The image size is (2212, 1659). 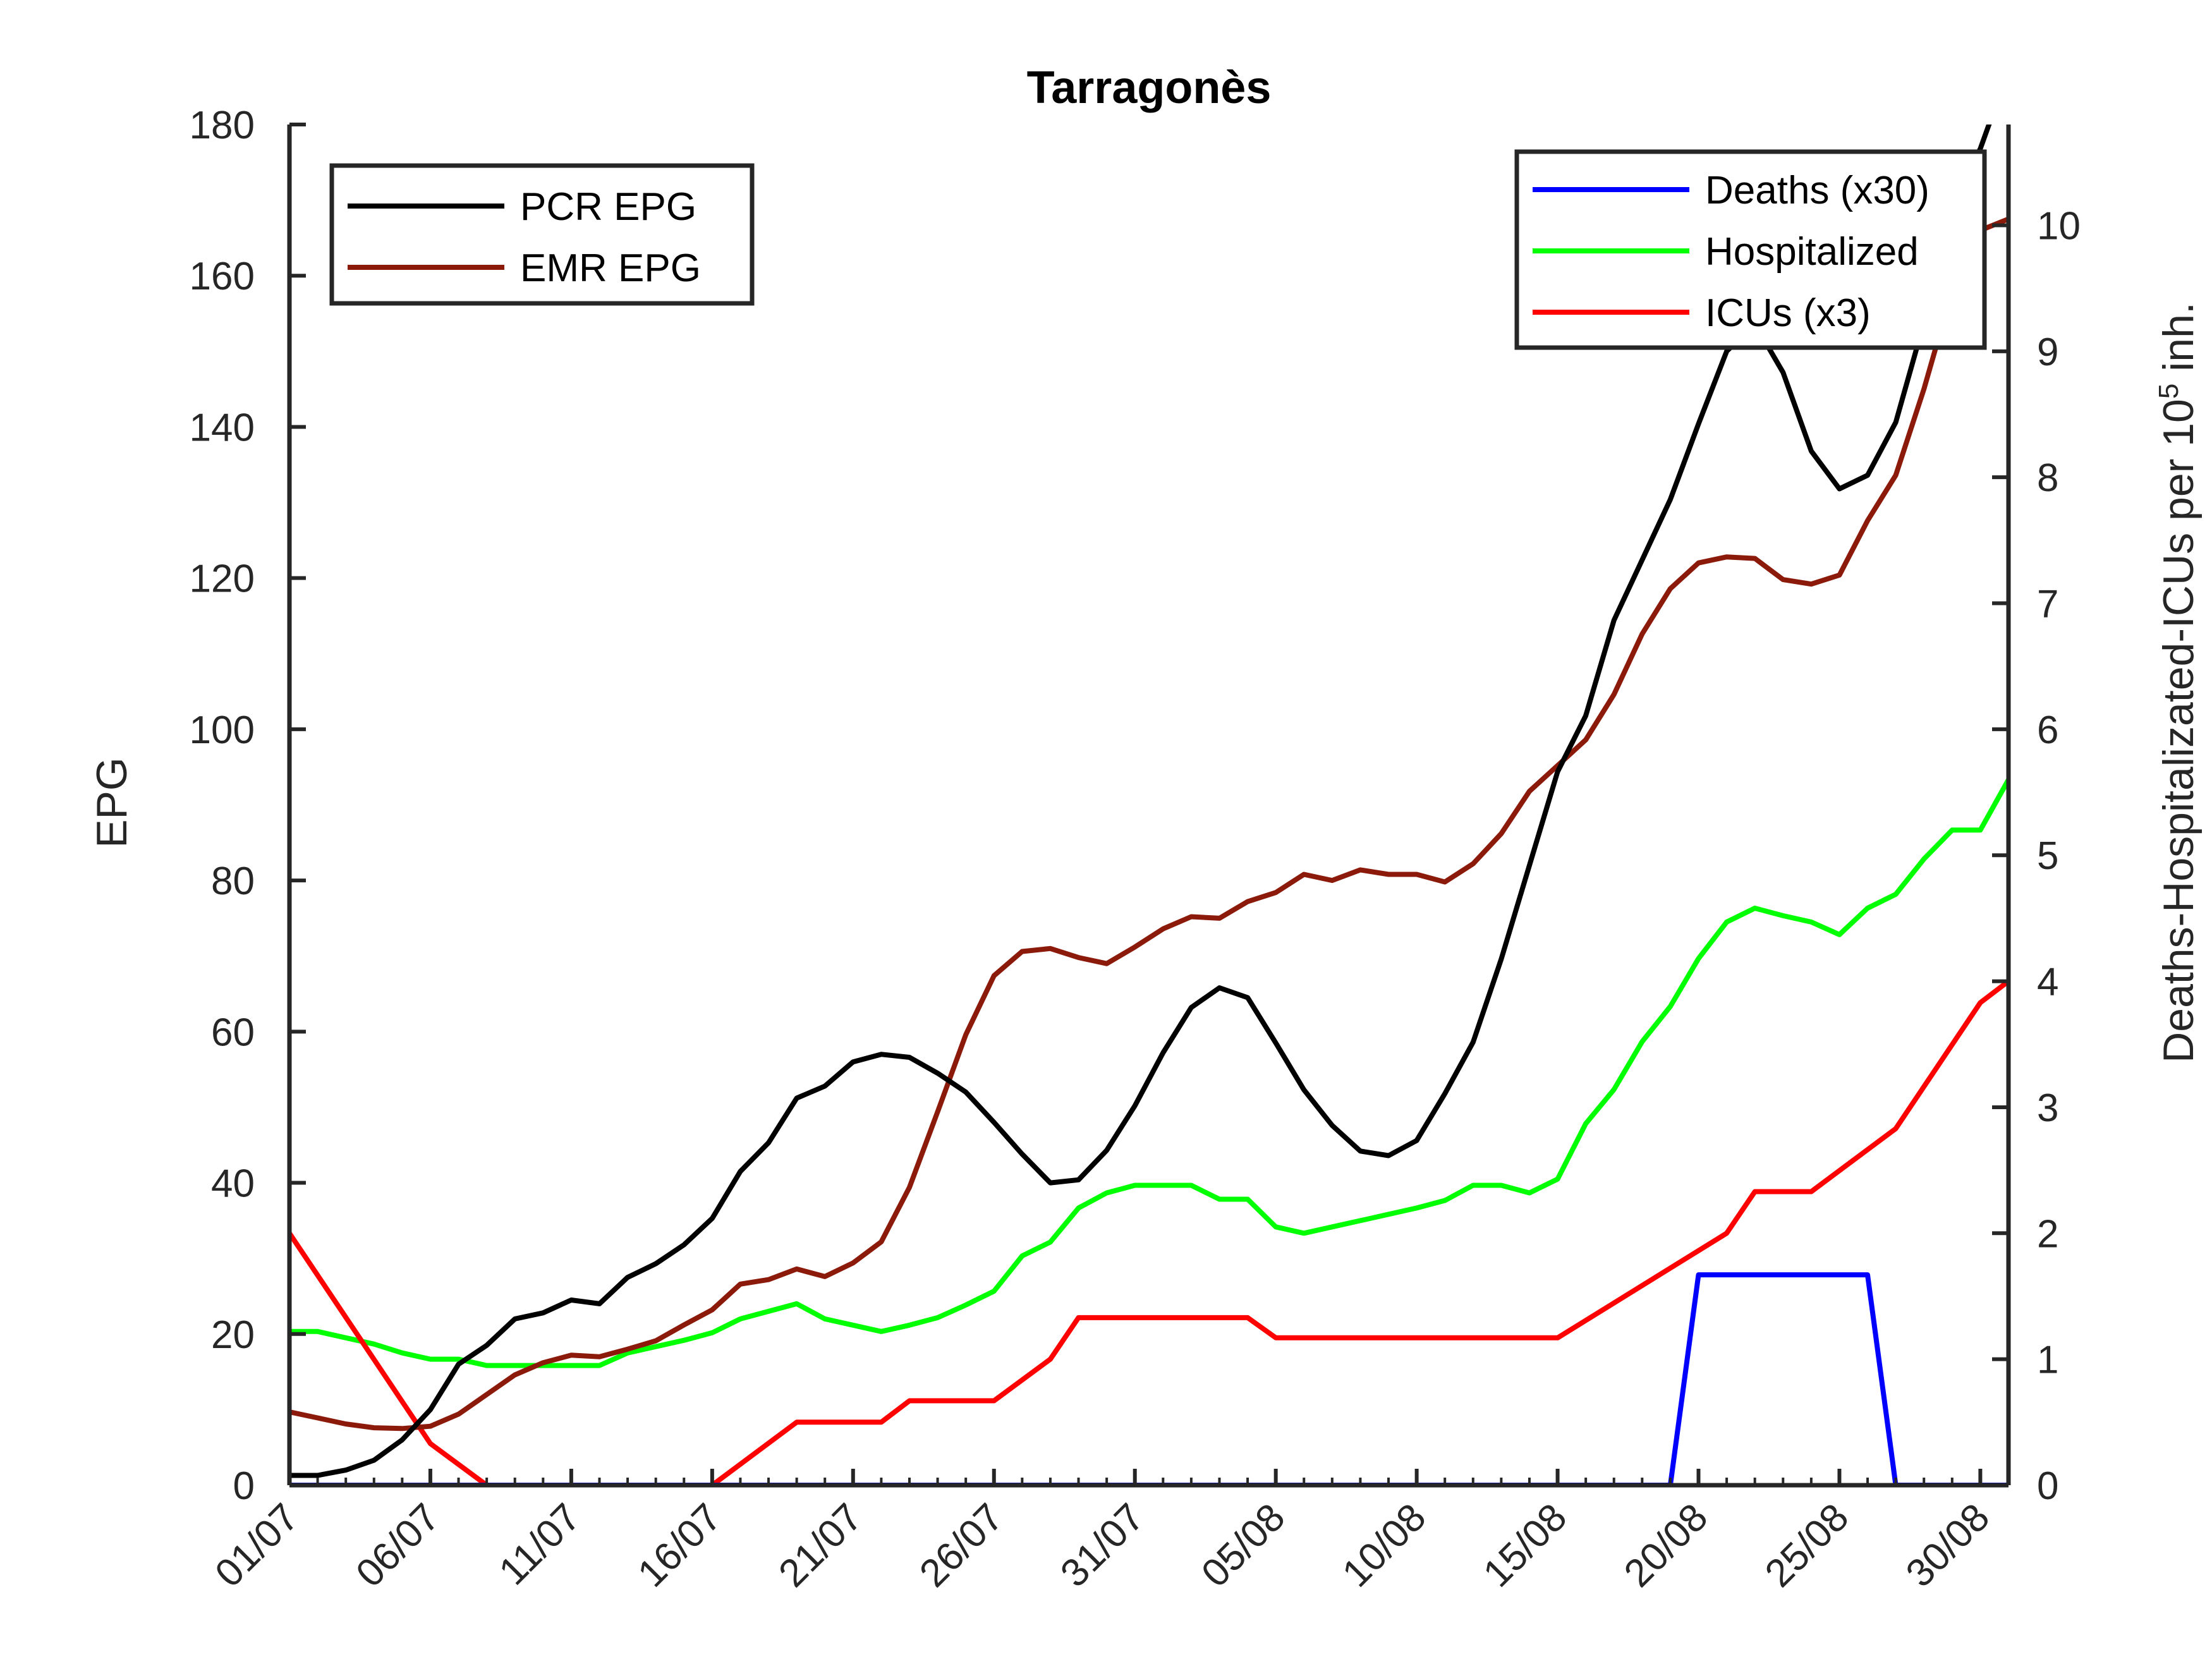 I want to click on legend-right: Deaths (x30) Hospitalized ICUs (x3), so click(x=1750, y=249).